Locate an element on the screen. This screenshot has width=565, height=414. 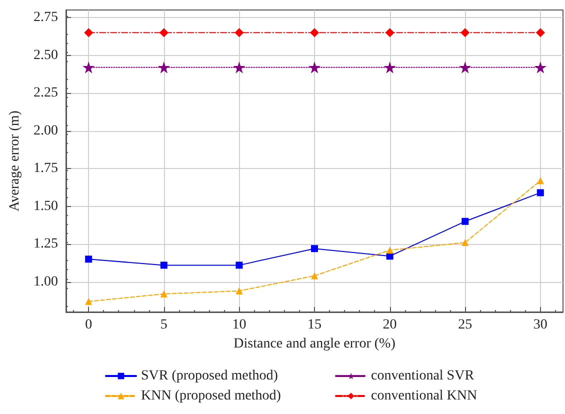
x-tick-label: 15 is located at coordinates (315, 325).